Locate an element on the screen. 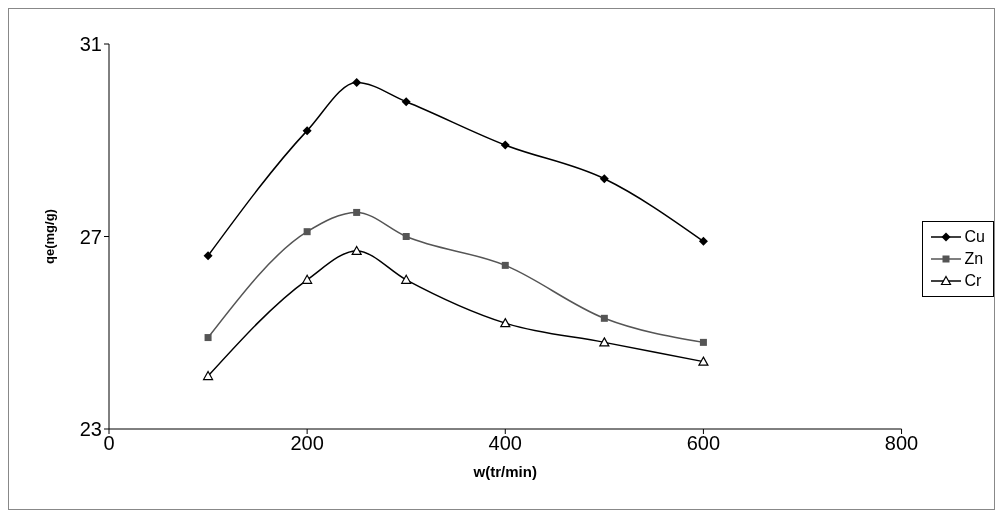 This screenshot has width=1005, height=519. y-tick-label: 23 is located at coordinates (90, 429).